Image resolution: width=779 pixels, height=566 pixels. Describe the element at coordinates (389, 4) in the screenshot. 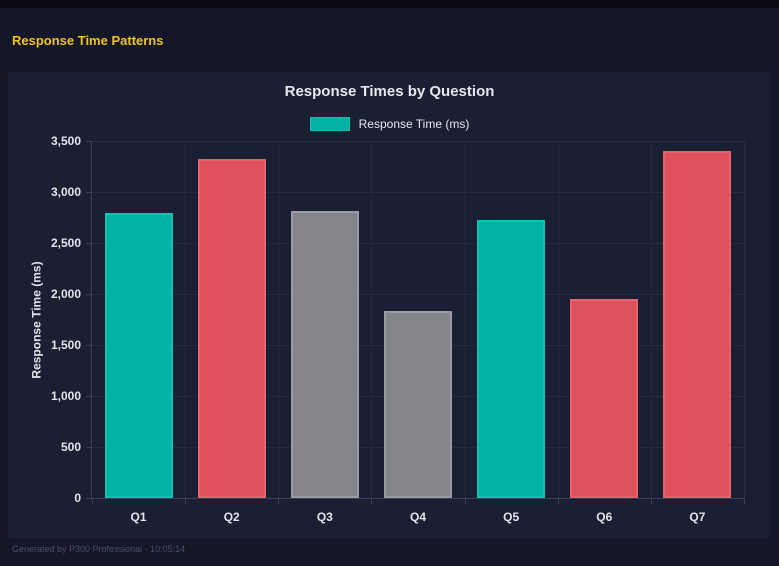

I see `window-top-strip` at that location.